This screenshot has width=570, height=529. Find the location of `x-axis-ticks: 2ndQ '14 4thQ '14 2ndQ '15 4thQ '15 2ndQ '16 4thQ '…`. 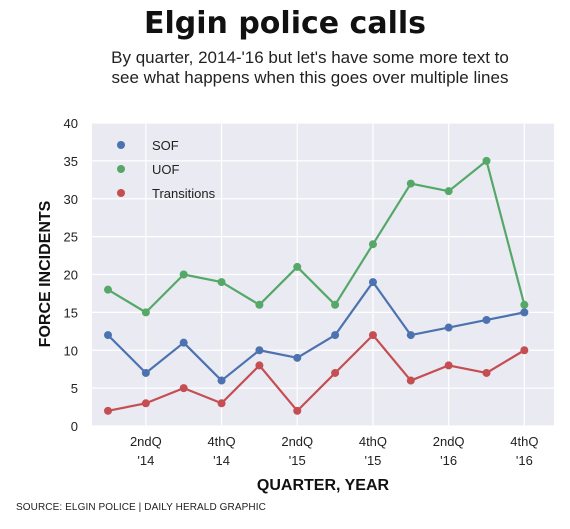

x-axis-ticks: 2ndQ '14 4thQ '14 2ndQ '15 4thQ '15 2ndQ '16 4thQ '… is located at coordinates (334, 451).